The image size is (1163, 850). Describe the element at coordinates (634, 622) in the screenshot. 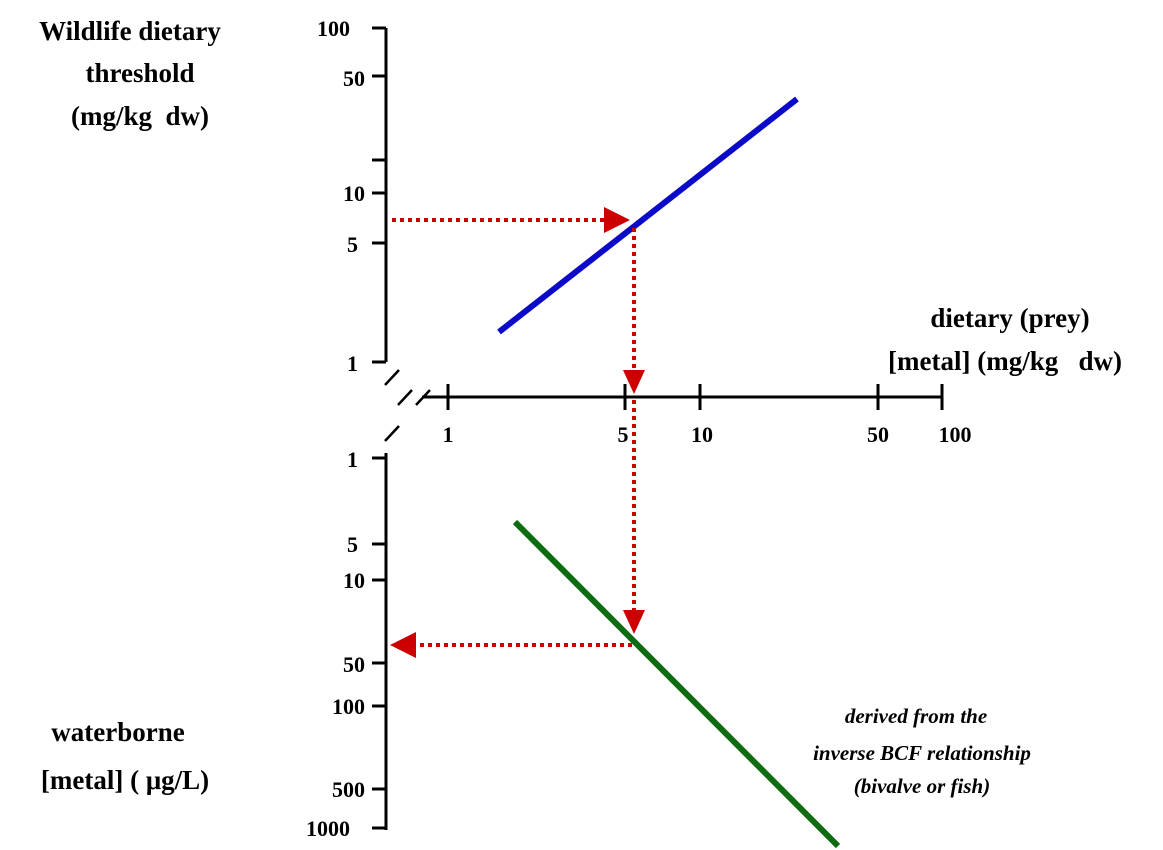

I see `arrowhead-down-lower` at that location.